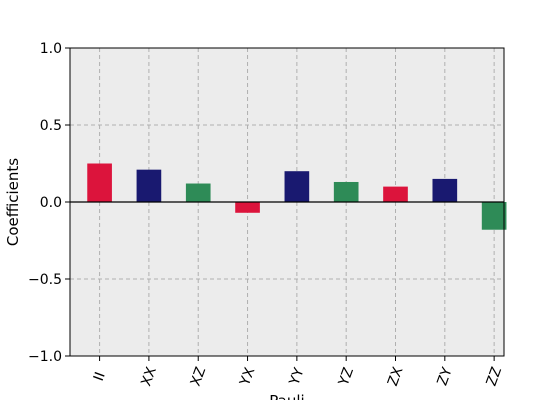  What do you see at coordinates (99, 182) in the screenshot?
I see `bar-ii` at bounding box center [99, 182].